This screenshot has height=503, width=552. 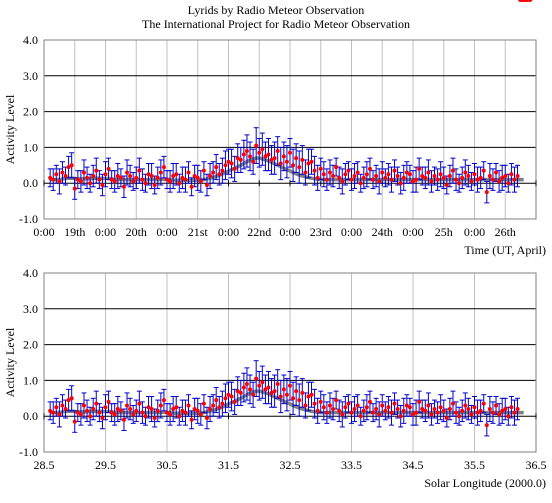 I want to click on chart-title-line1: Lyrids by Radio Meteor Observation, so click(x=276, y=10).